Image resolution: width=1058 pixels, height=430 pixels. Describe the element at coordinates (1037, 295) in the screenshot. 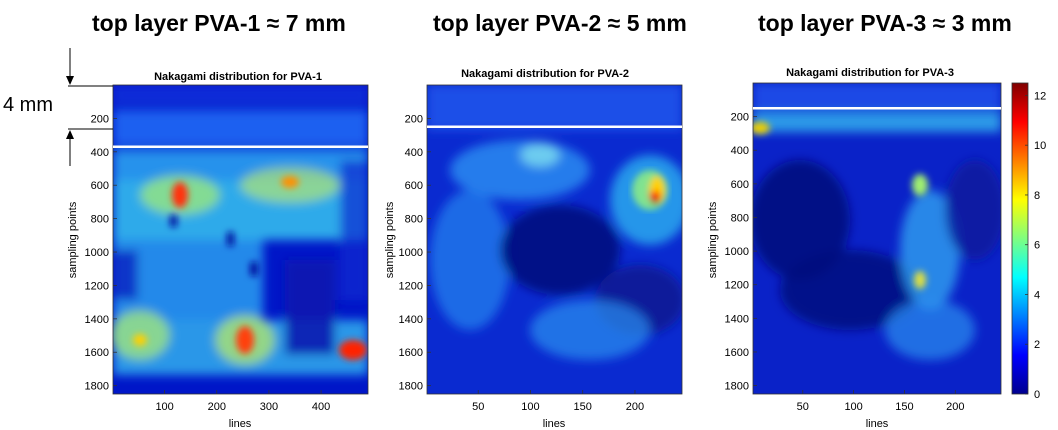

I see `colorbar-tick-label: 4` at that location.